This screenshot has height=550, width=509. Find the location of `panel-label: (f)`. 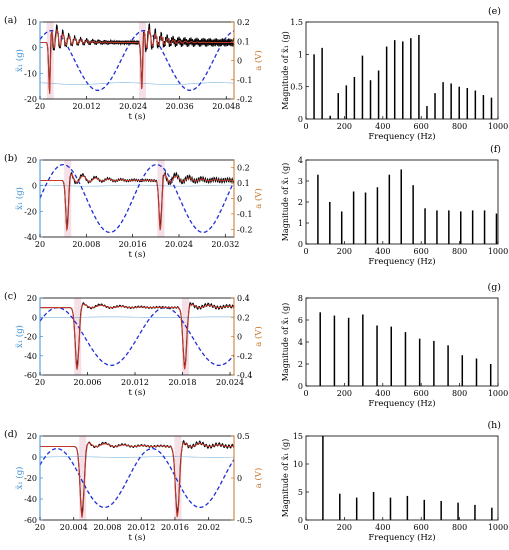

panel-label: (f) is located at coordinates (495, 149).